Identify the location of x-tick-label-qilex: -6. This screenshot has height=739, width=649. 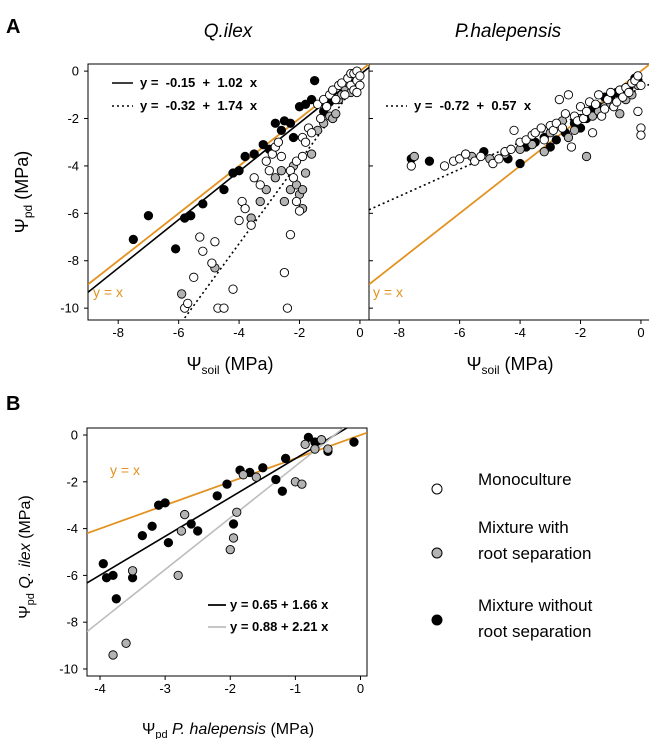
(179, 332).